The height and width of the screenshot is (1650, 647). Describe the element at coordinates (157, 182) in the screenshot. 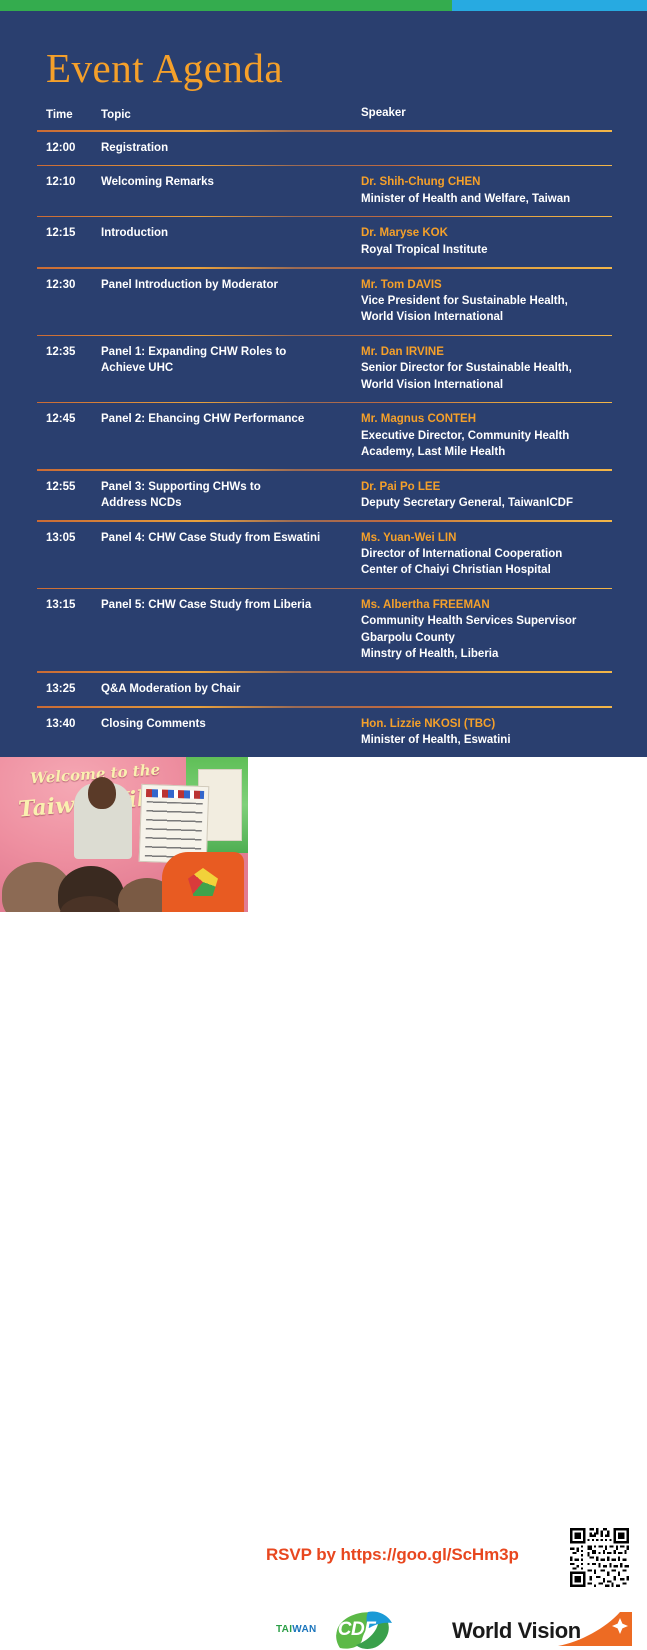

I see `row-topic: Welcoming Remarks` at that location.